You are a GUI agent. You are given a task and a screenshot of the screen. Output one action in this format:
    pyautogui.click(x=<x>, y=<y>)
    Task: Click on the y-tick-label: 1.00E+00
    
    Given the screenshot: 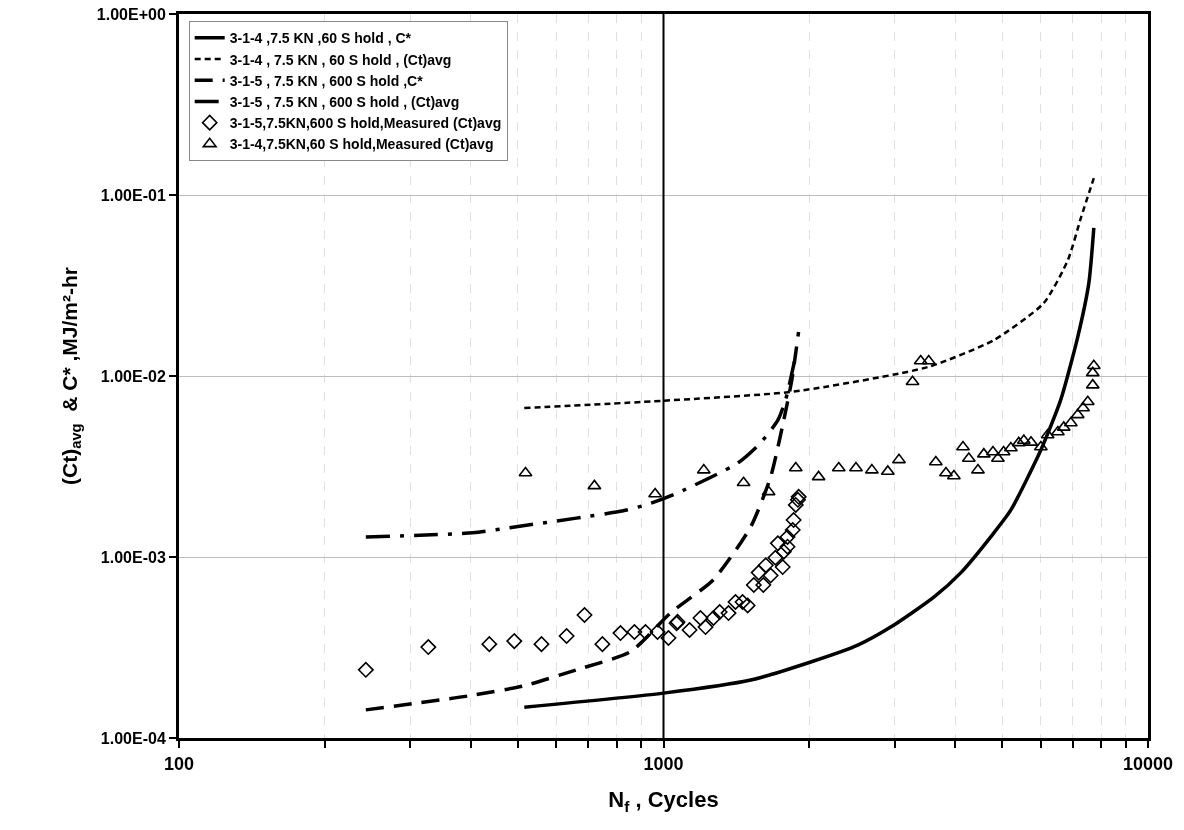 What is the action you would take?
    pyautogui.click(x=131, y=14)
    